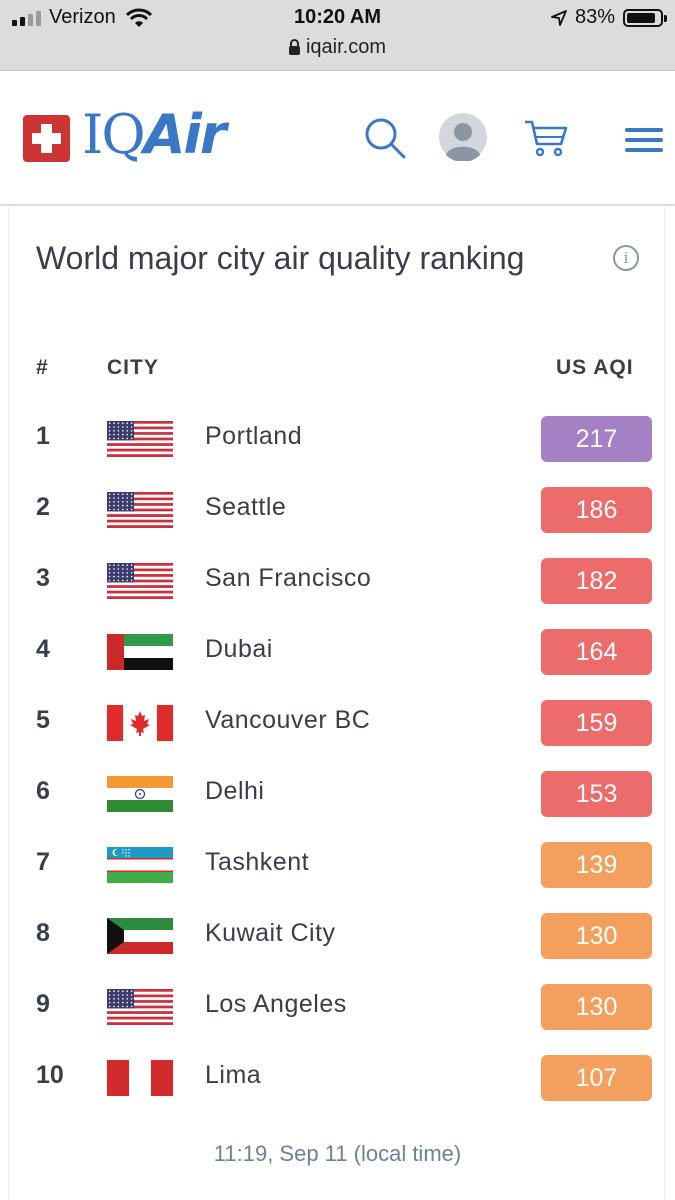  What do you see at coordinates (140, 794) in the screenshot?
I see `india-flag-icon` at bounding box center [140, 794].